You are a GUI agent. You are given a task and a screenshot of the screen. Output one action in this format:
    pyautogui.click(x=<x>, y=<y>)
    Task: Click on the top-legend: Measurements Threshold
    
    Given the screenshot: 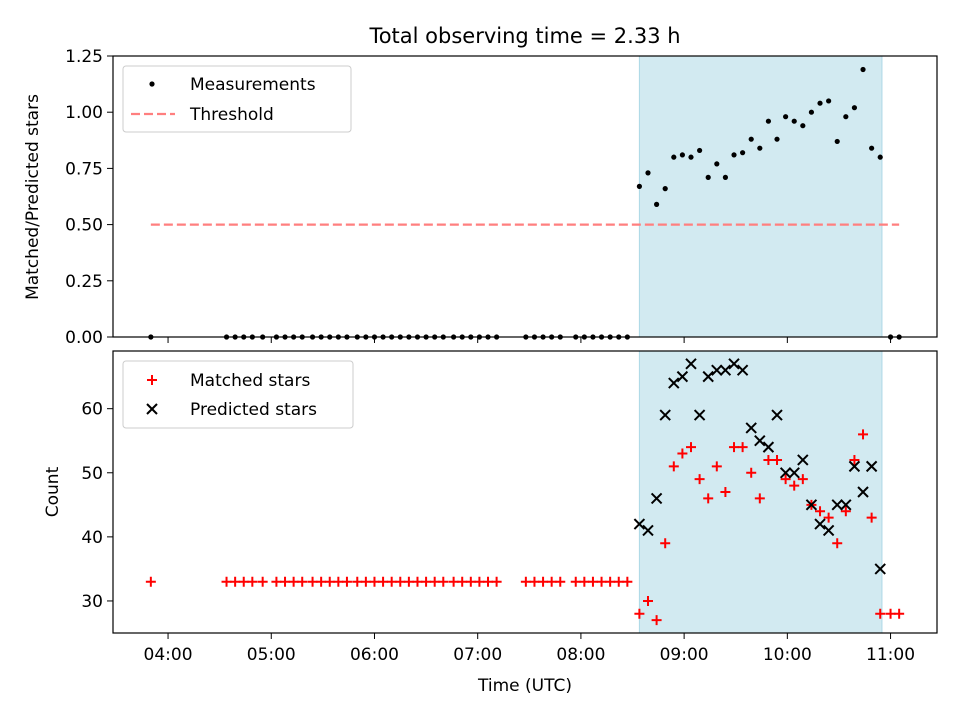 What is the action you would take?
    pyautogui.click(x=237, y=99)
    